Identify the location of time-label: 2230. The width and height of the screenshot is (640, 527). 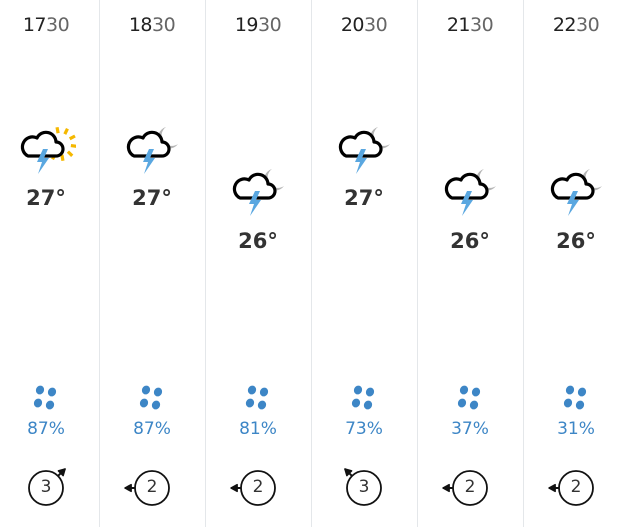
(576, 25).